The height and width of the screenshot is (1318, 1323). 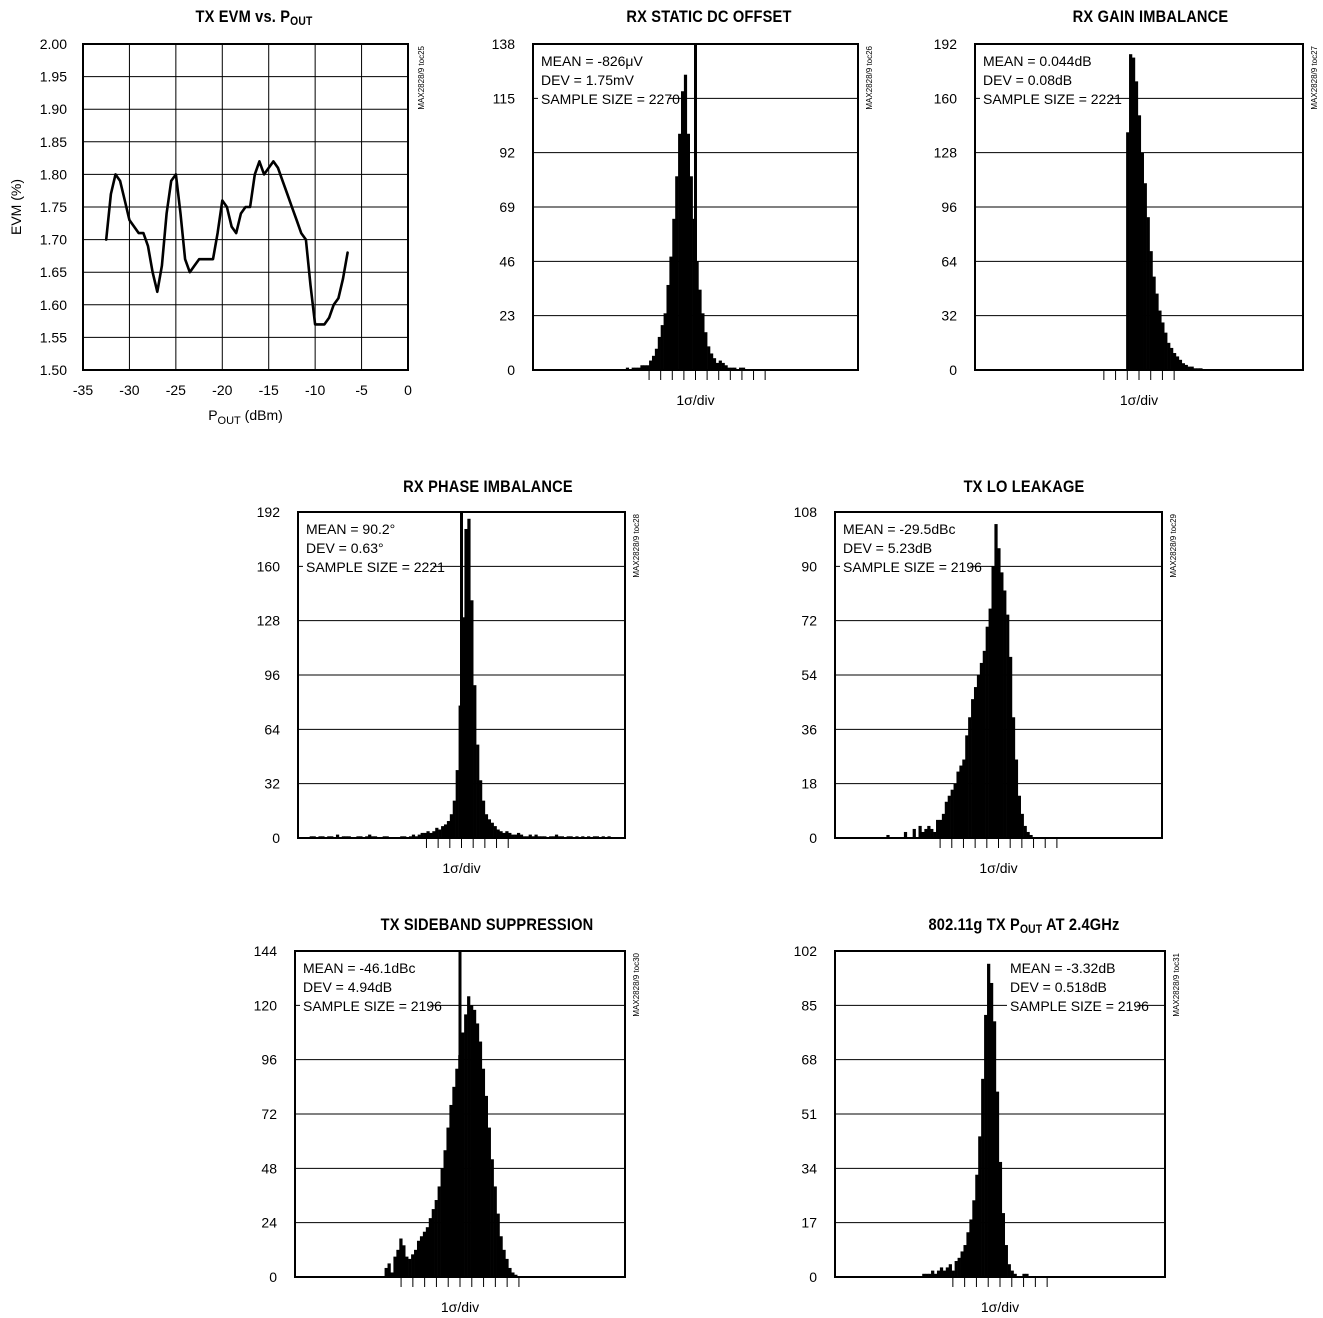 What do you see at coordinates (53, 370) in the screenshot?
I see `y-tick-label: 1.50` at bounding box center [53, 370].